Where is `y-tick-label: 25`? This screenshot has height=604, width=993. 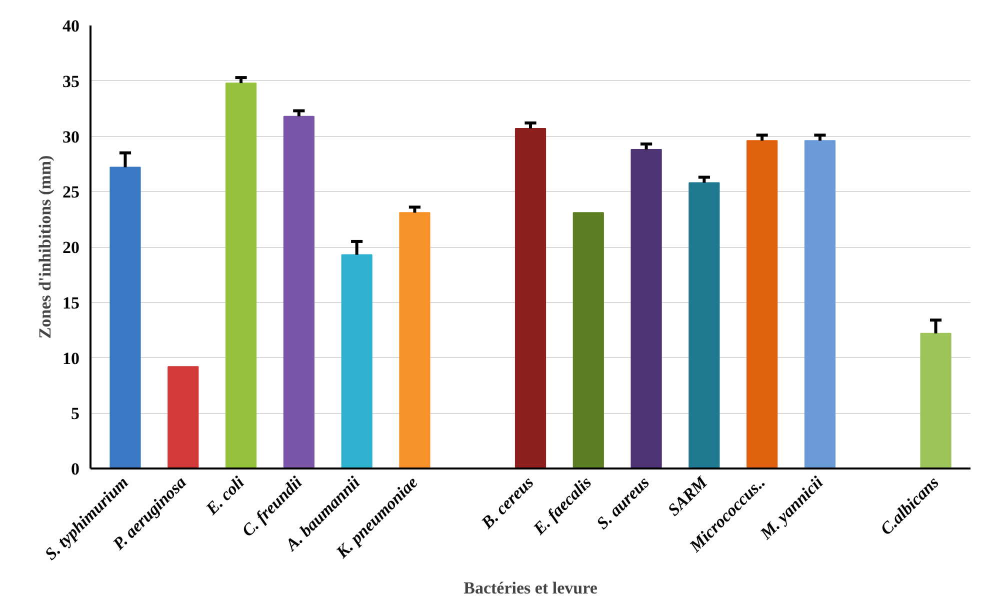 y-tick-label: 25 is located at coordinates (71, 192).